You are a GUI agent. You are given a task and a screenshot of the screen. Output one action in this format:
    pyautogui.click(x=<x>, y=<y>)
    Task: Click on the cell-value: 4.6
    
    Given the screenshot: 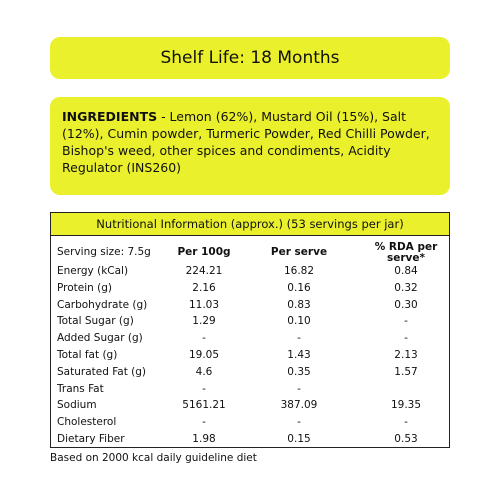 What is the action you would take?
    pyautogui.click(x=204, y=371)
    